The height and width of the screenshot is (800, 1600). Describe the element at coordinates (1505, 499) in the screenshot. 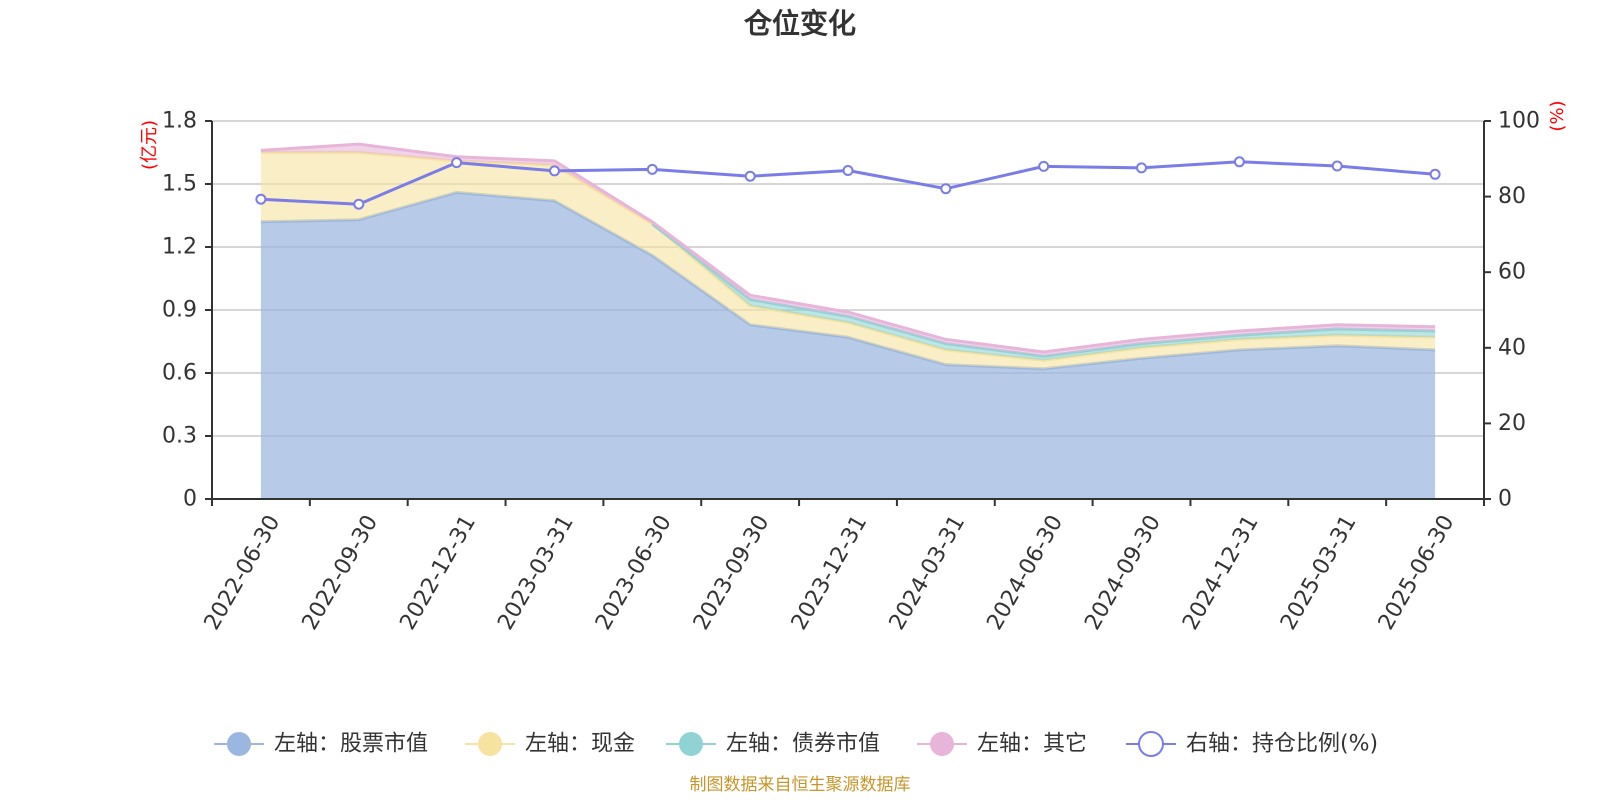

I see `right-tick-label: 0` at that location.